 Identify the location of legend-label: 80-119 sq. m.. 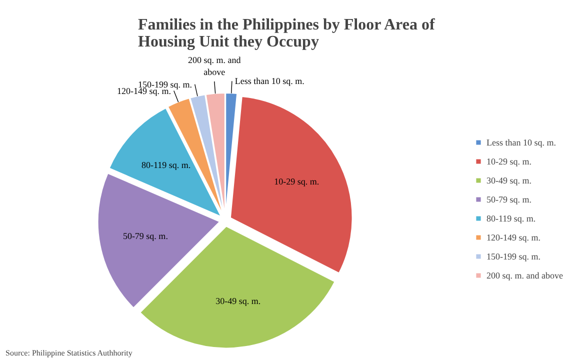
(511, 218).